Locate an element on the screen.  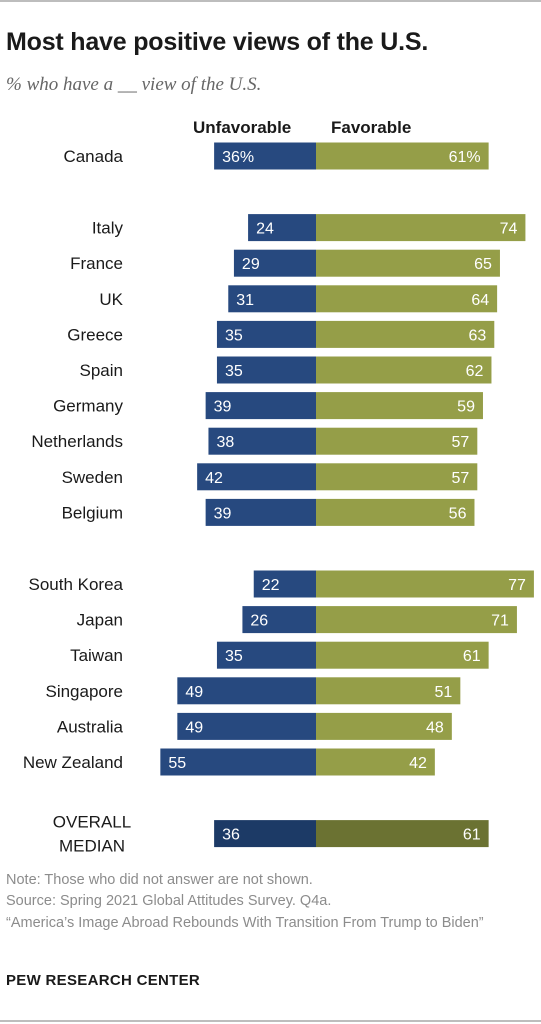
unfavorable-bar-sweden is located at coordinates (256, 477).